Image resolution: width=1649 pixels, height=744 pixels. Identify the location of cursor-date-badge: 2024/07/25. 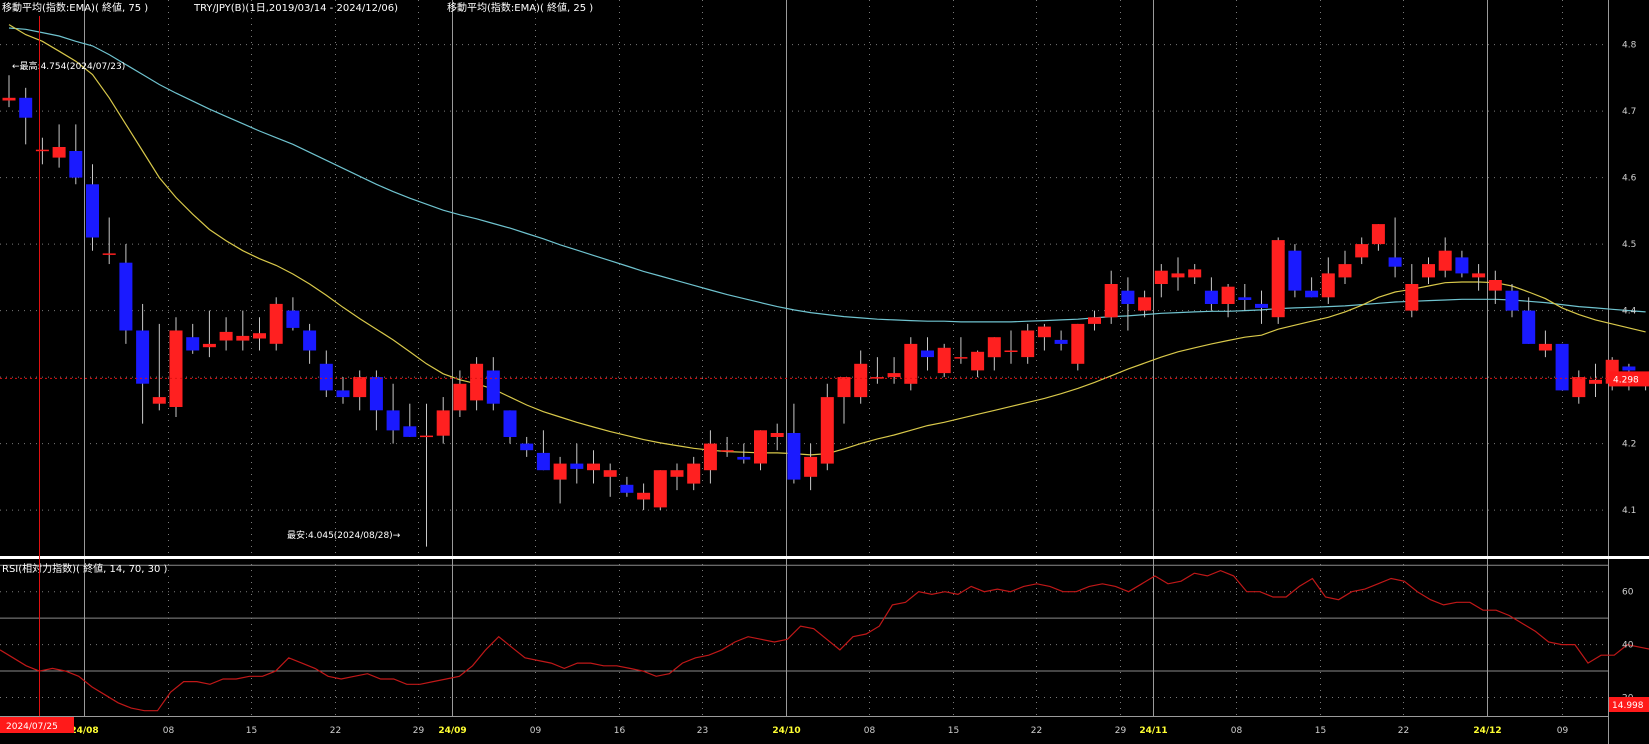
(37, 725).